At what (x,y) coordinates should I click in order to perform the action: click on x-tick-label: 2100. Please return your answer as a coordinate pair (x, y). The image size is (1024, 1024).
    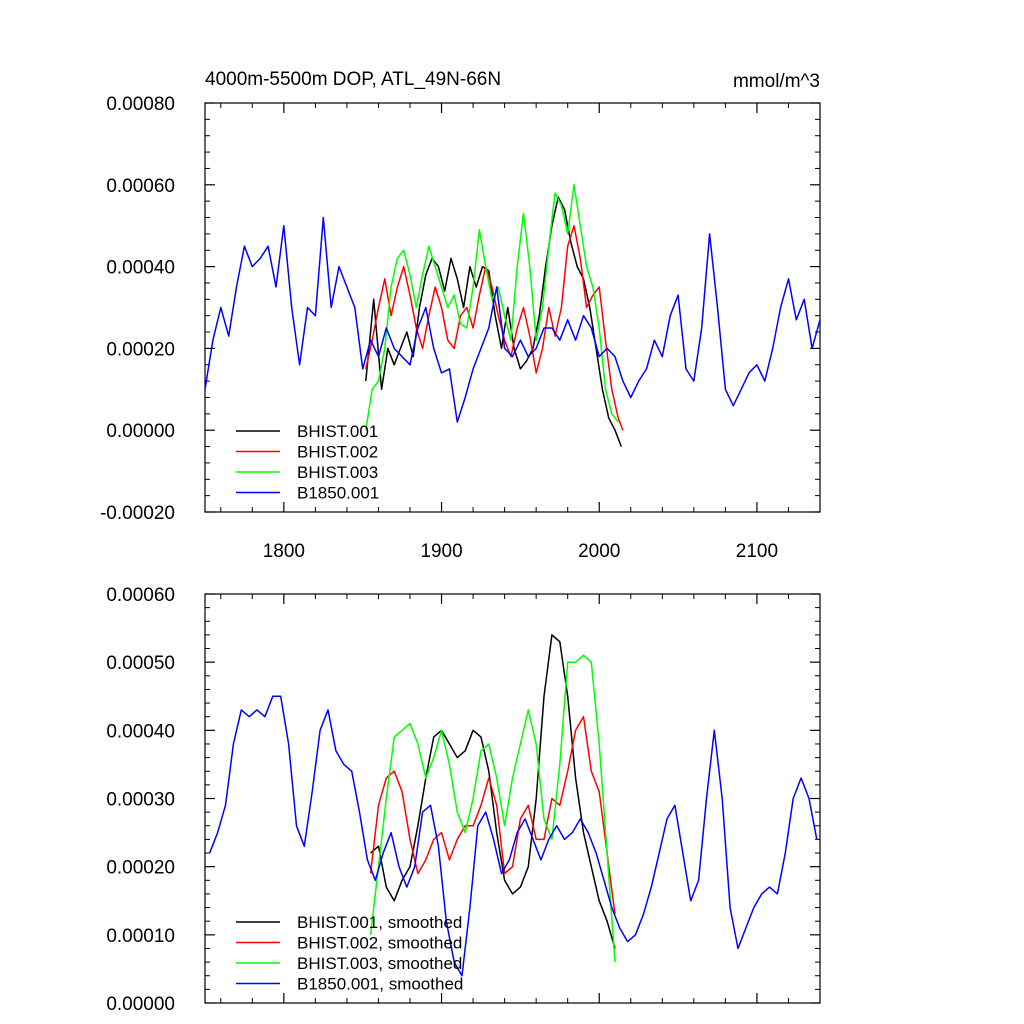
    Looking at the image, I should click on (757, 551).